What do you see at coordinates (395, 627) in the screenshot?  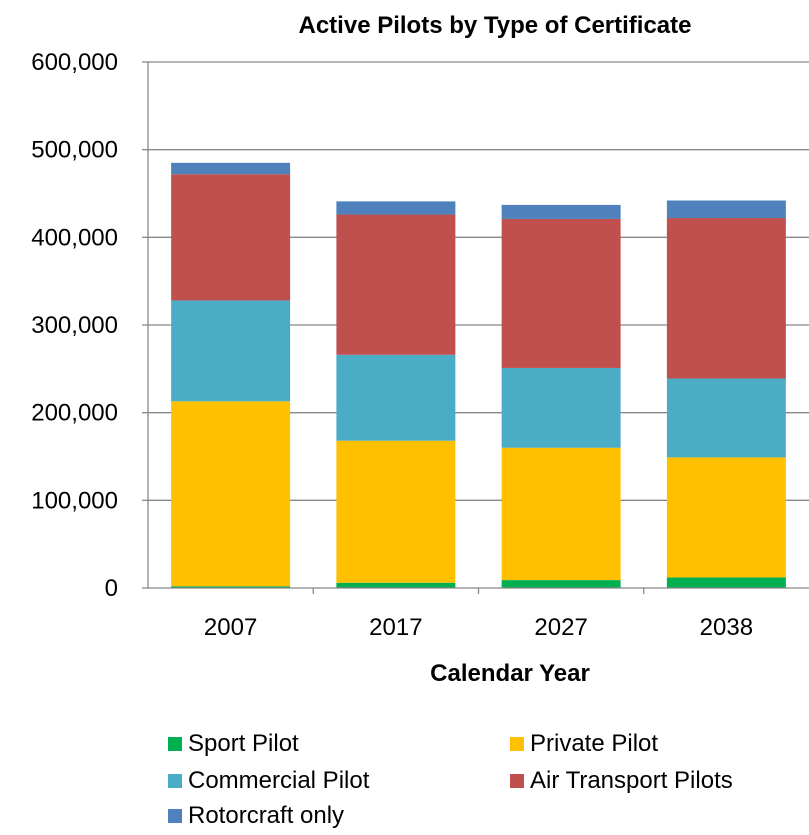 I see `x-tick-label: 2017` at bounding box center [395, 627].